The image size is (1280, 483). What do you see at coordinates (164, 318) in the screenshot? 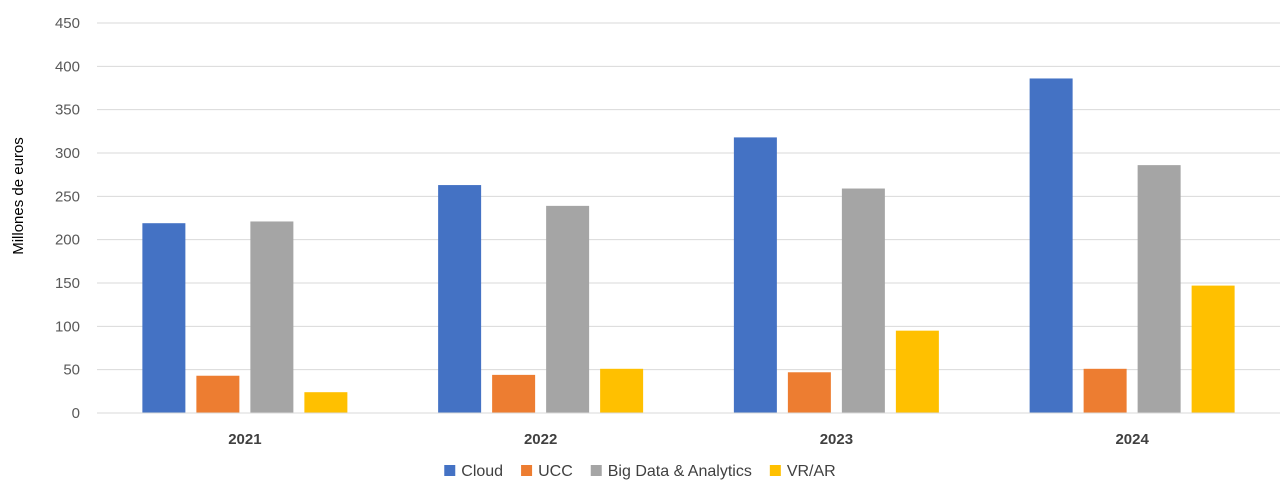
I see `bar-cloud-2021` at bounding box center [164, 318].